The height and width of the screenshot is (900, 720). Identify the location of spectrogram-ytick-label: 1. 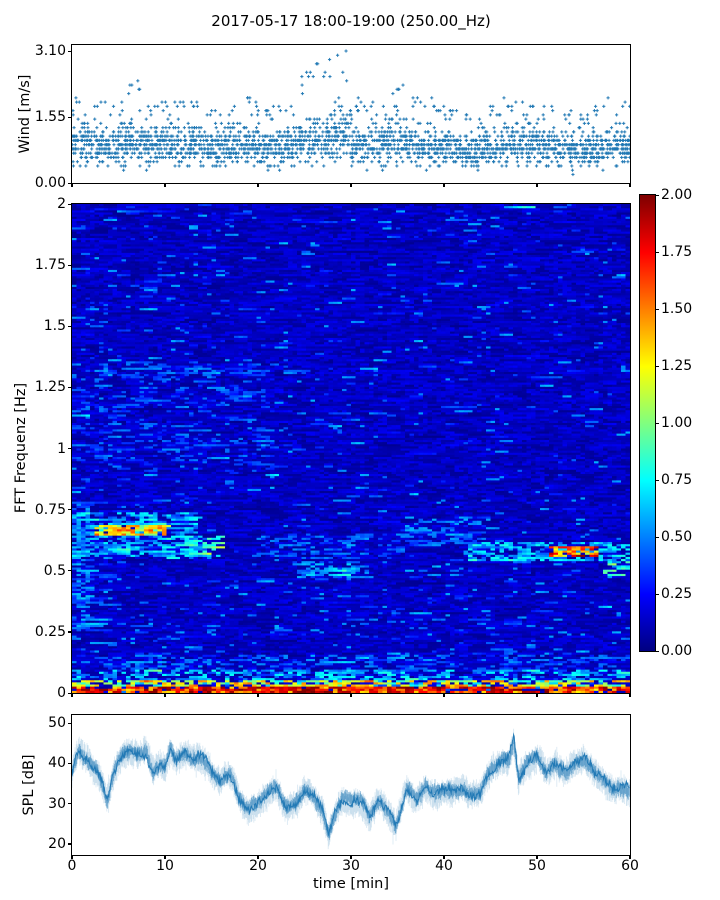
(61, 448).